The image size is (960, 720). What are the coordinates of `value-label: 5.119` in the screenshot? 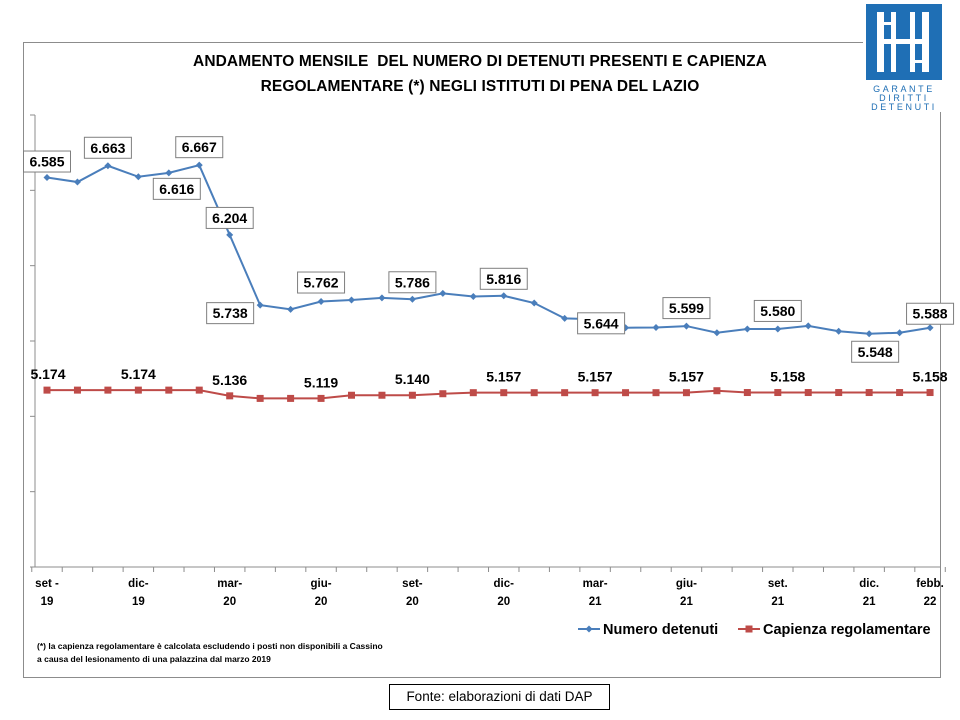 It's located at (321, 382).